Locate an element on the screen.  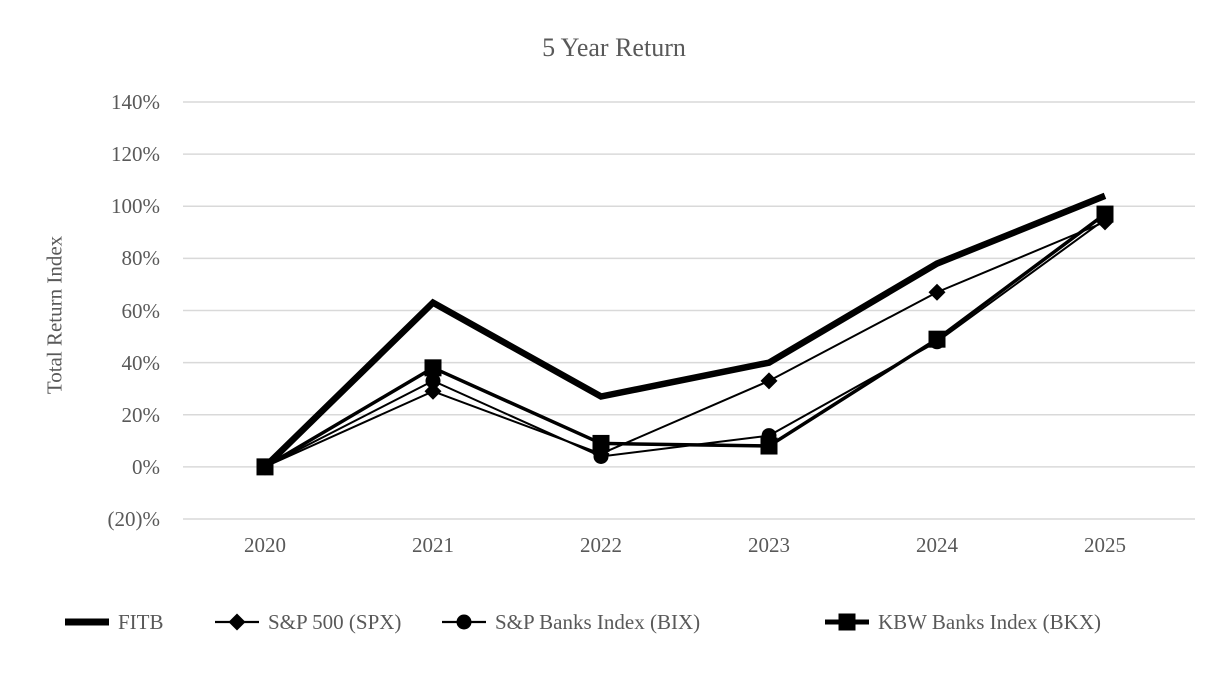
legend-item-s-p-banks-index-bix-: S&P Banks Index (BIX) is located at coordinates (570, 622).